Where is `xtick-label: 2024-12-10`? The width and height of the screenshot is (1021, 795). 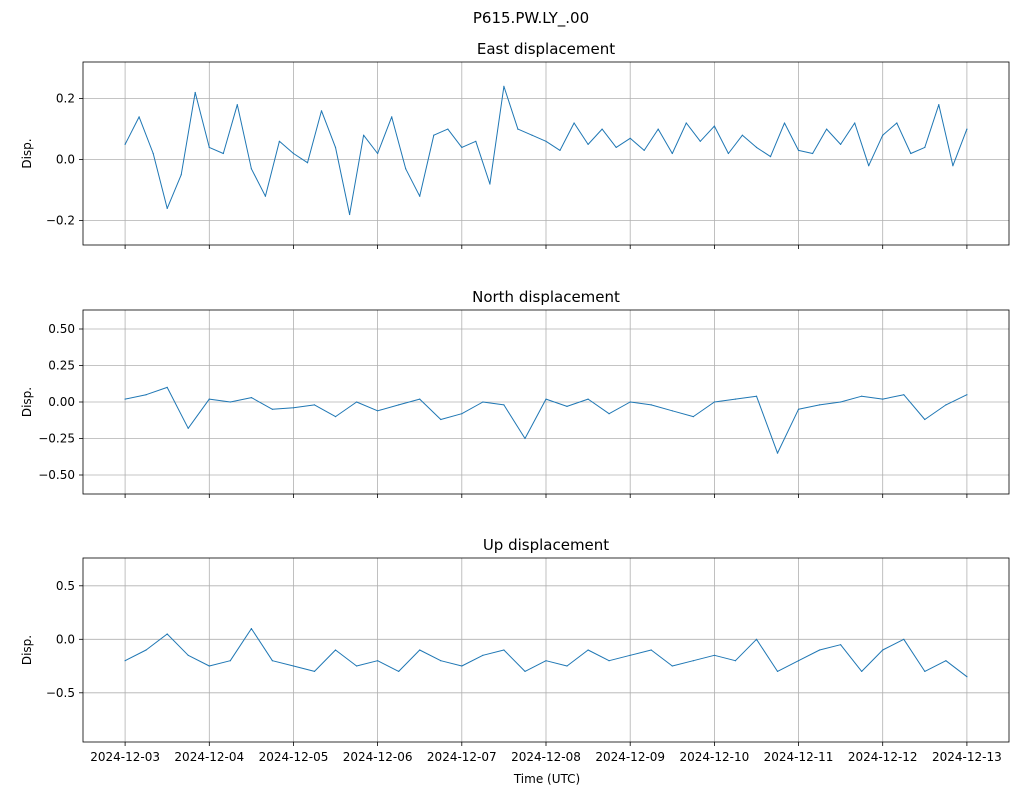
xtick-label: 2024-12-10 is located at coordinates (715, 757).